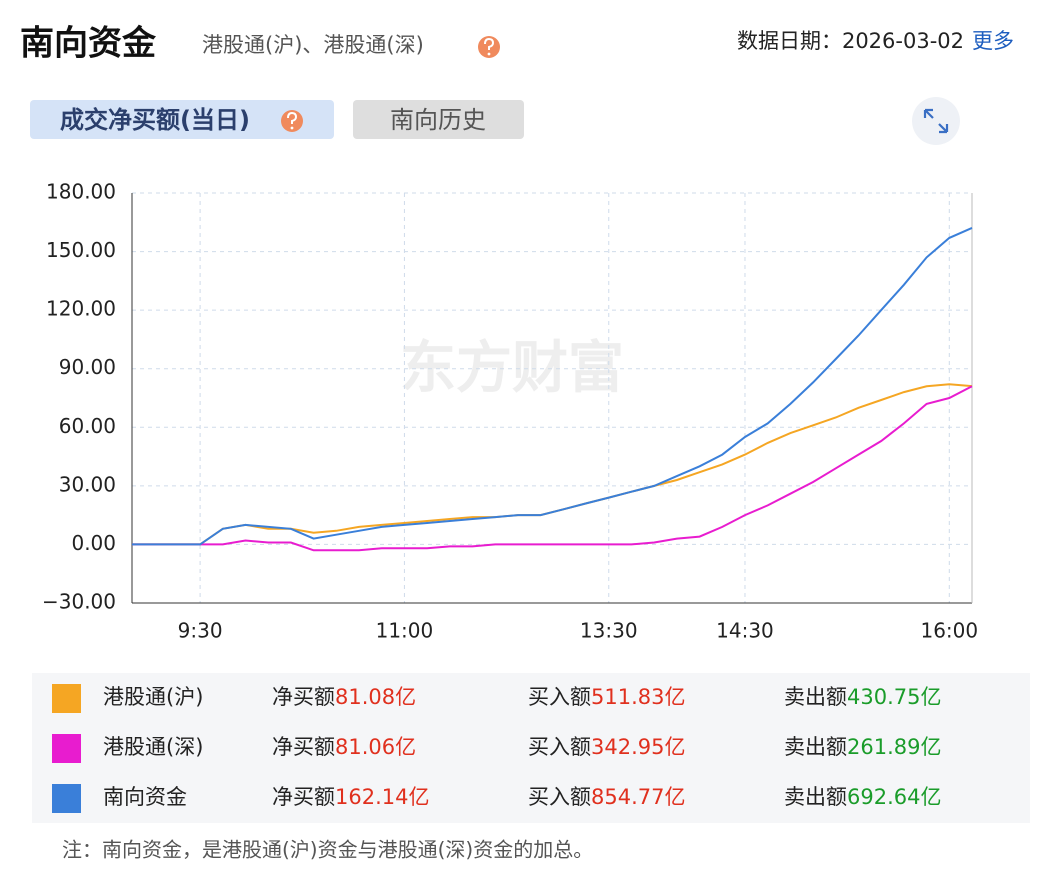  I want to click on x-tick-label: 9:30, so click(200, 631).